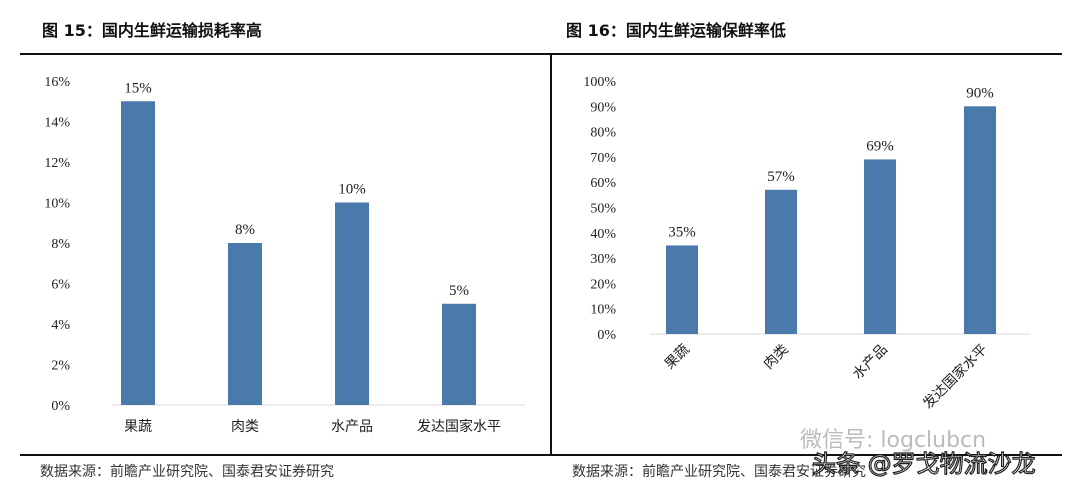 Image resolution: width=1080 pixels, height=492 pixels. What do you see at coordinates (682, 232) in the screenshot?
I see `data-label: 35%` at bounding box center [682, 232].